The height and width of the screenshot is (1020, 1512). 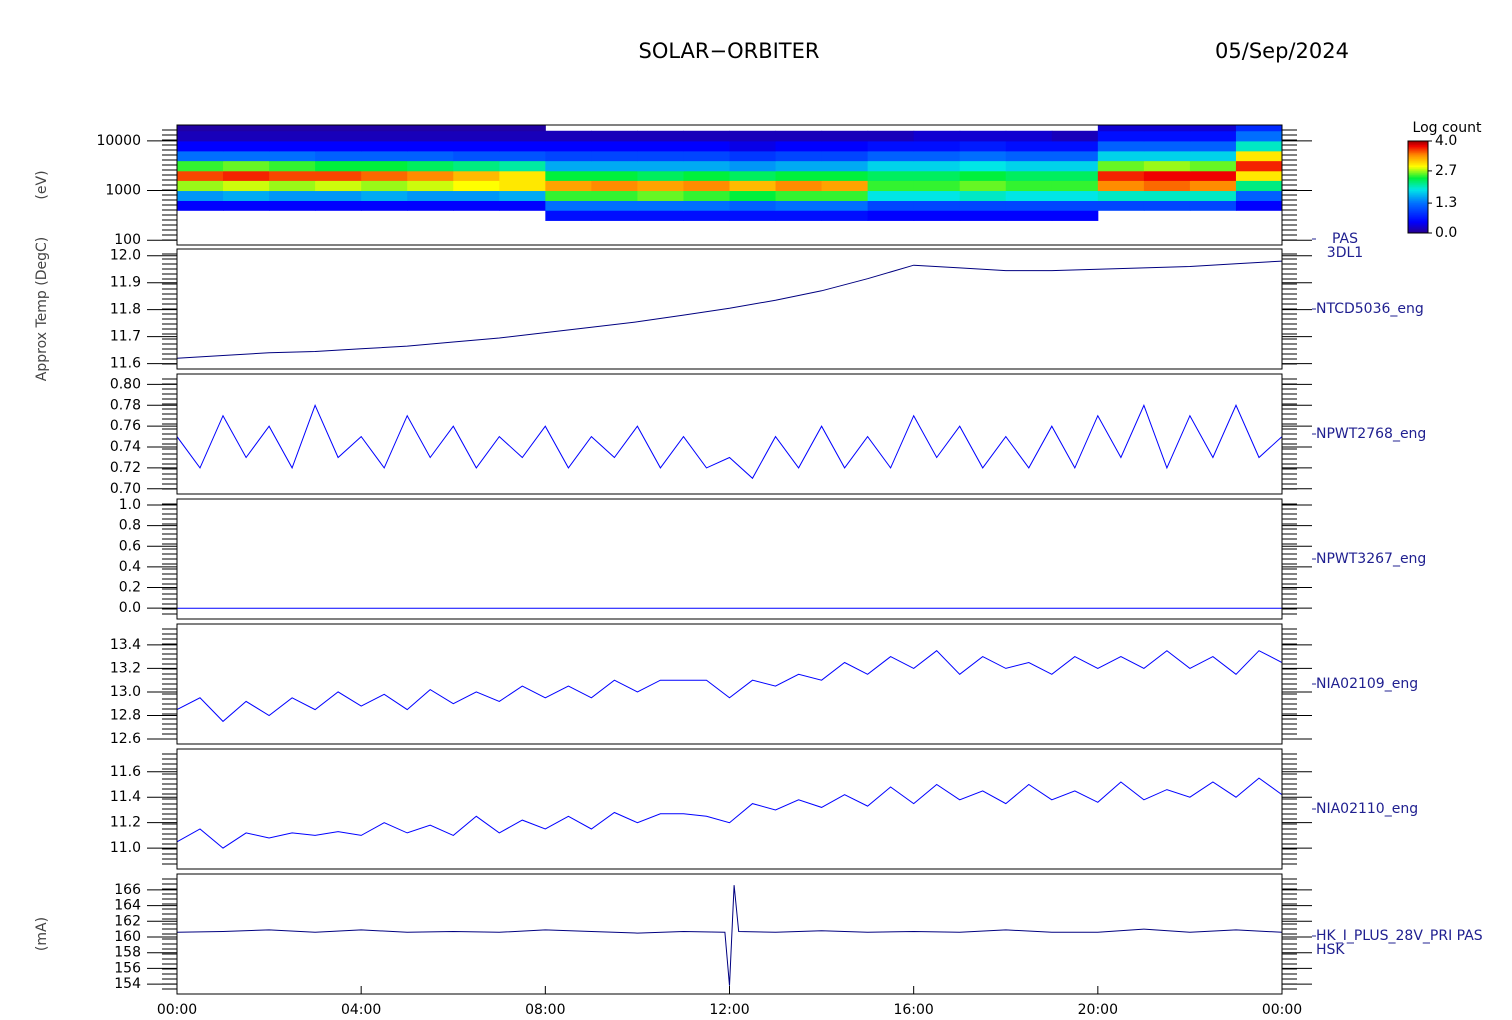 What do you see at coordinates (118, 141) in the screenshot?
I see `y-tick-label: 10000` at bounding box center [118, 141].